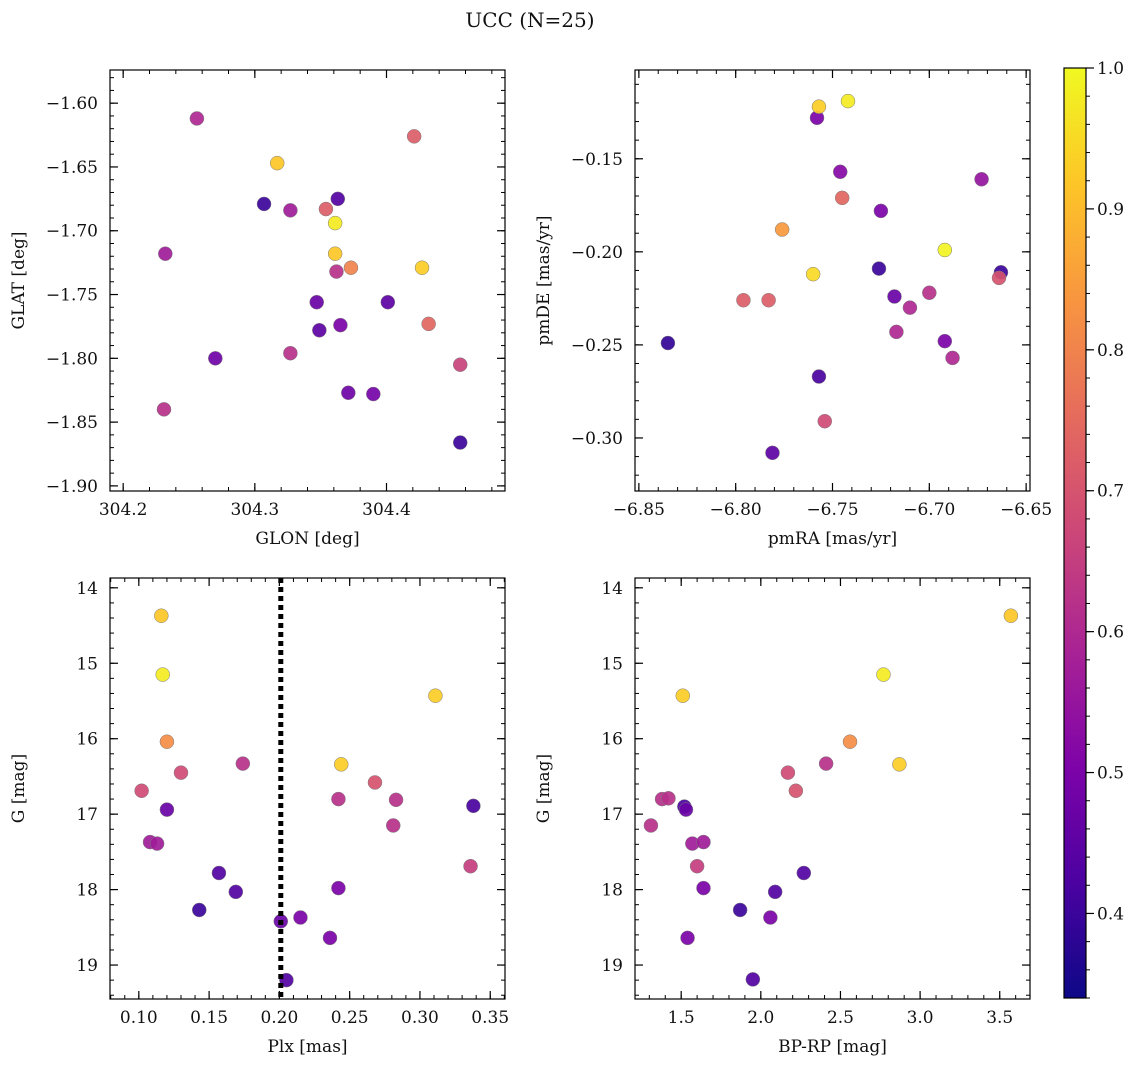 The width and height of the screenshot is (1136, 1072). What do you see at coordinates (529, 20) in the screenshot?
I see `figure-title: UCC (N=25)` at bounding box center [529, 20].